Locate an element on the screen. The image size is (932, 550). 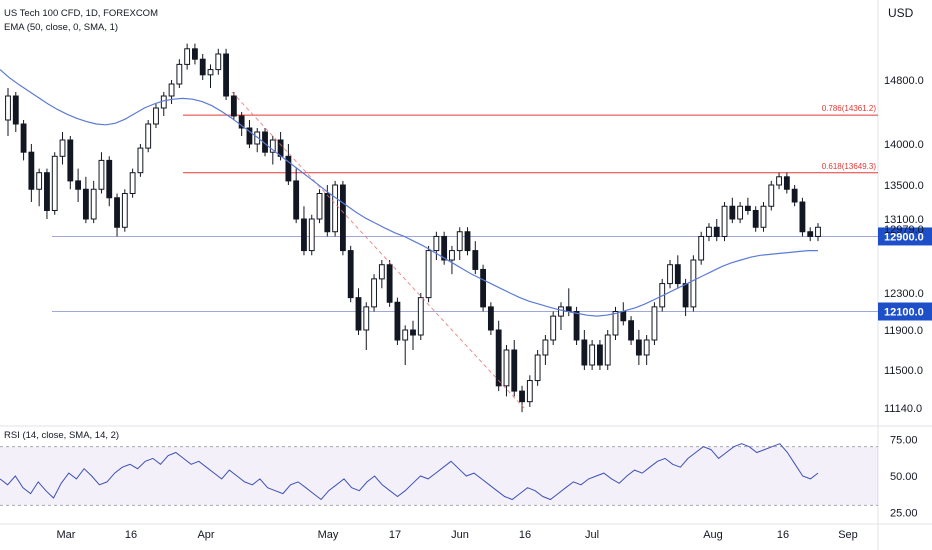
price-tick-label: 11900.0 is located at coordinates (903, 331).